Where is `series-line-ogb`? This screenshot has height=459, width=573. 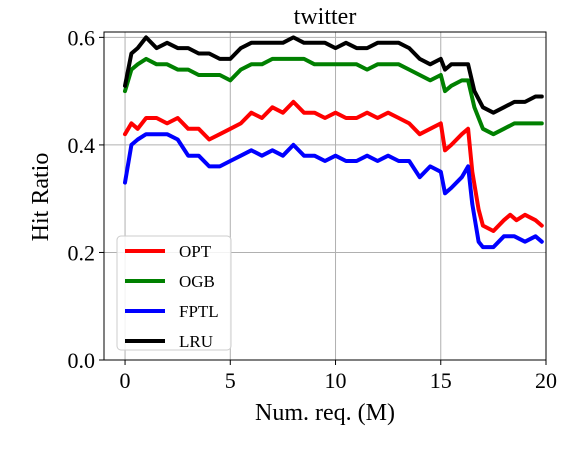
series-line-ogb is located at coordinates (333, 96).